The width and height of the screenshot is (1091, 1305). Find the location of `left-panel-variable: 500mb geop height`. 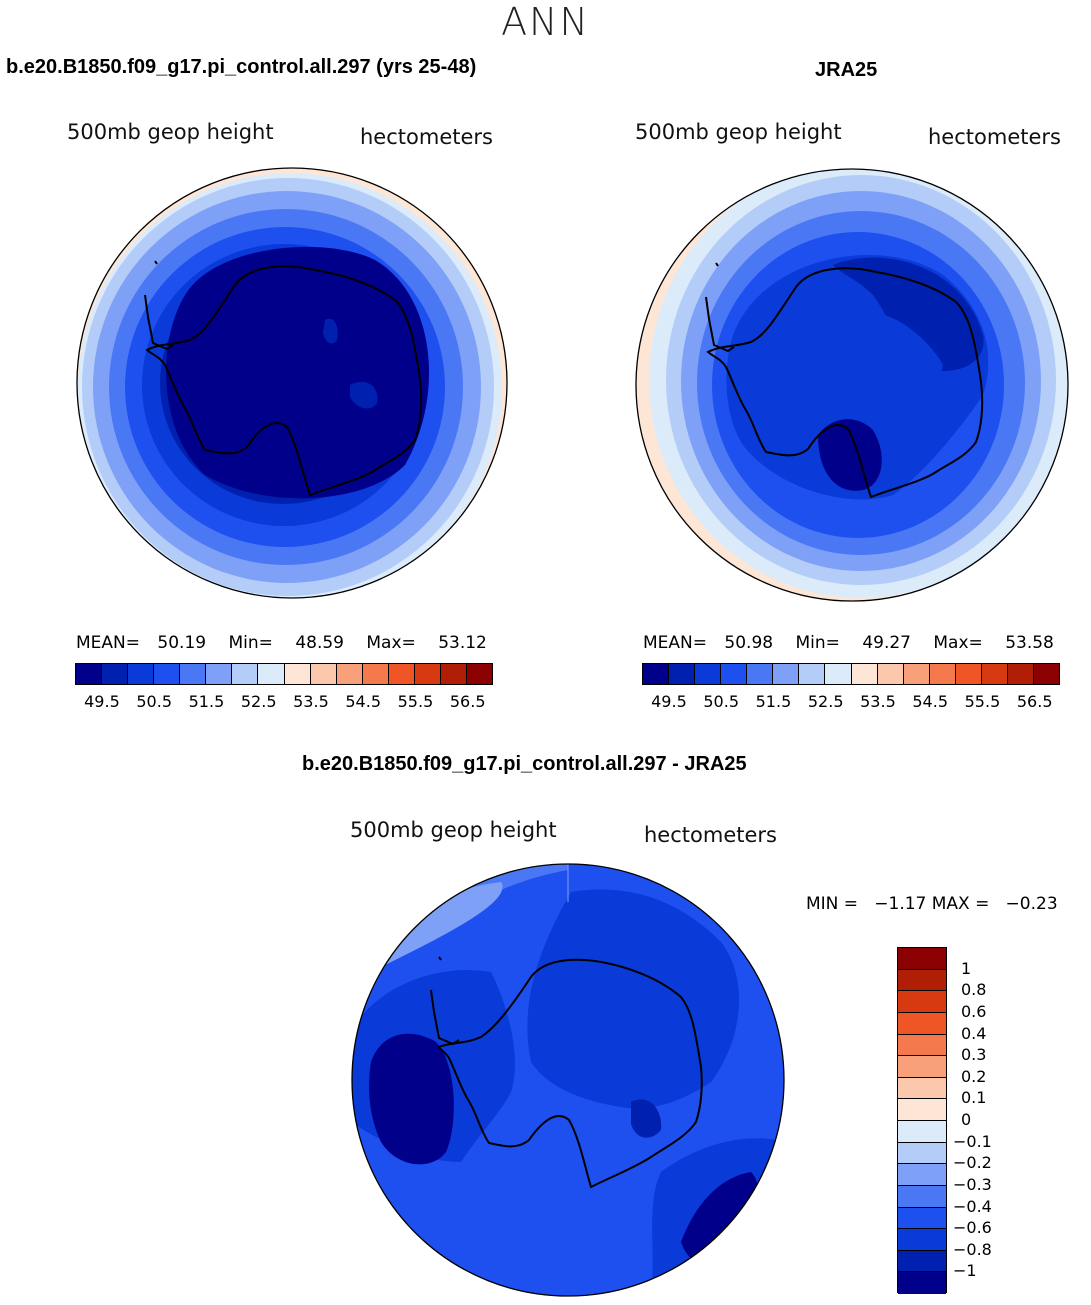

left-panel-variable: 500mb geop height is located at coordinates (170, 132).